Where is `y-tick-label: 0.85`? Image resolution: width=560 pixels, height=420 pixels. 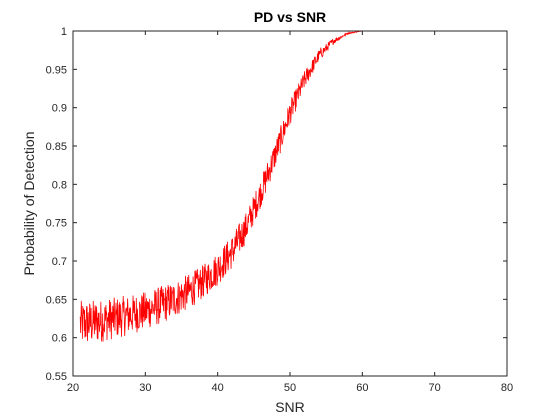 y-tick-label: 0.85 is located at coordinates (56, 147).